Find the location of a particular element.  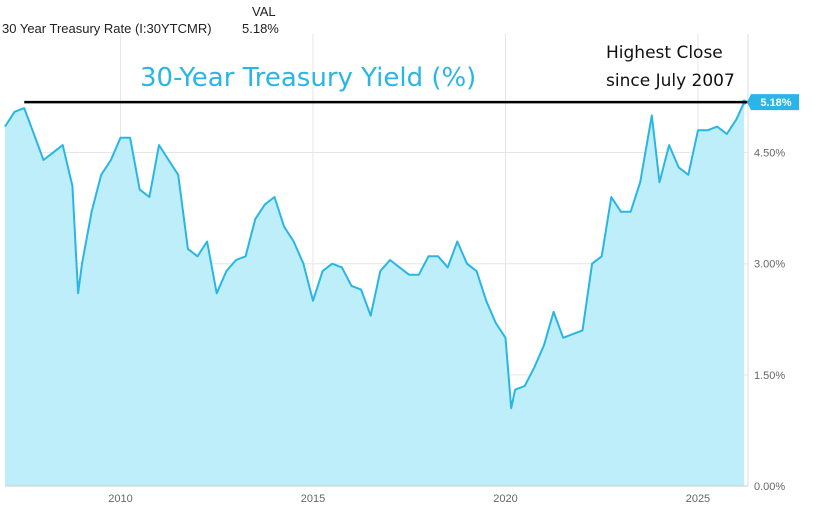

y-tick-label: 0.00% is located at coordinates (769, 487).